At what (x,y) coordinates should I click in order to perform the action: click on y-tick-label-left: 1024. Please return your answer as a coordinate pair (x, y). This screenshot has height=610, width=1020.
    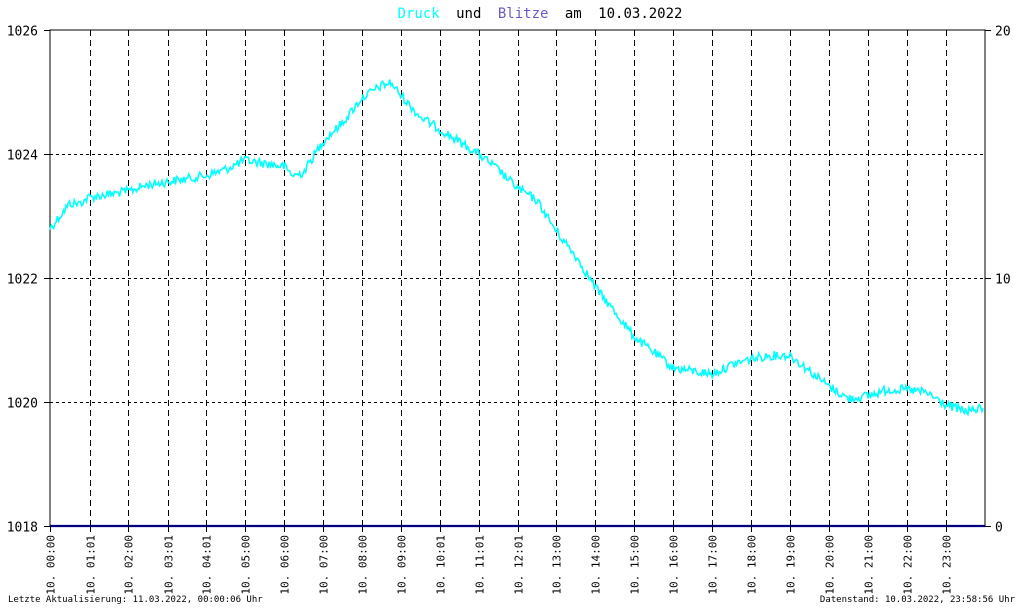
    Looking at the image, I should click on (22, 156).